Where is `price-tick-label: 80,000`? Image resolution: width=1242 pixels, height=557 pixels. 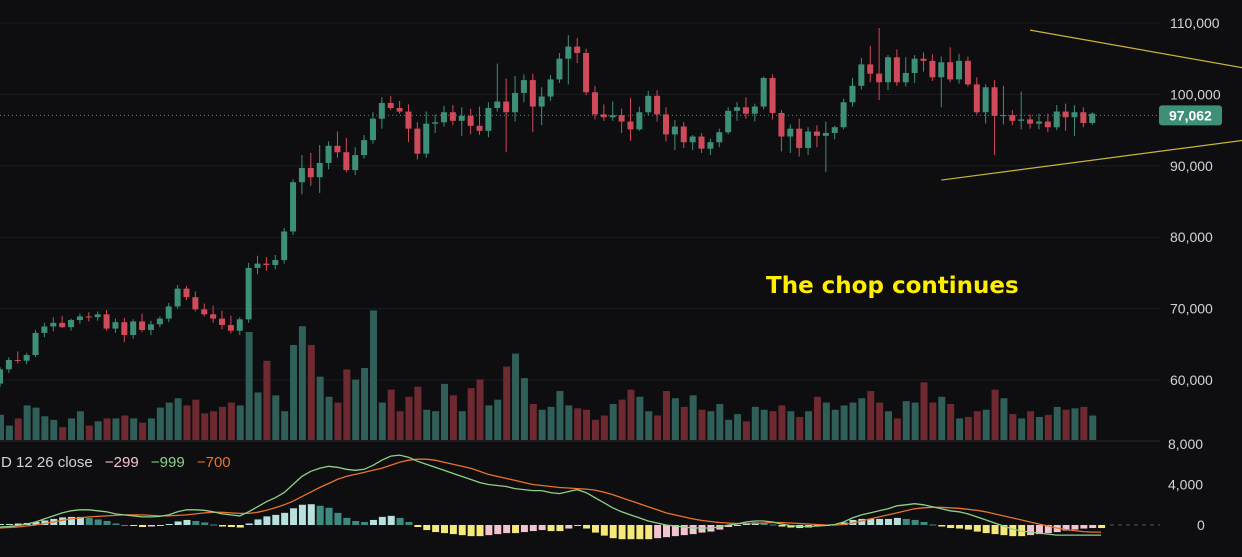 price-tick-label: 80,000 is located at coordinates (1191, 237).